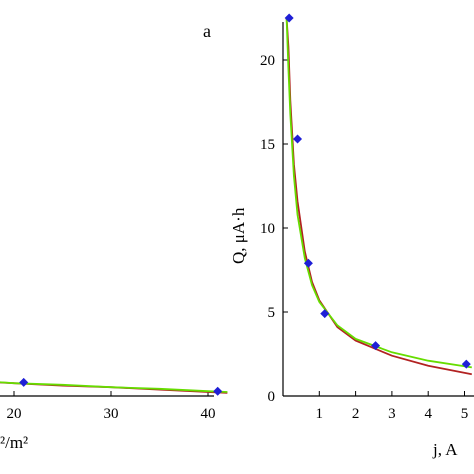 The height and width of the screenshot is (474, 474). I want to click on right-x-ticks: 1 2 3 4 5, so click(392, 406).